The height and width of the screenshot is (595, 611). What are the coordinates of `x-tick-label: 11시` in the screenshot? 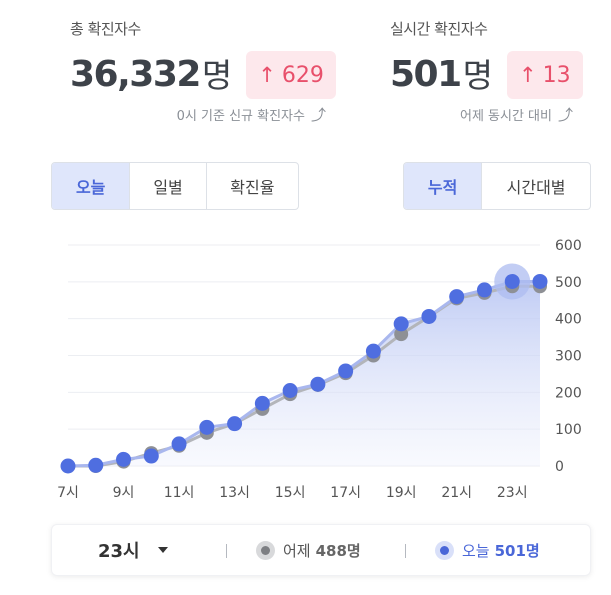 It's located at (179, 493).